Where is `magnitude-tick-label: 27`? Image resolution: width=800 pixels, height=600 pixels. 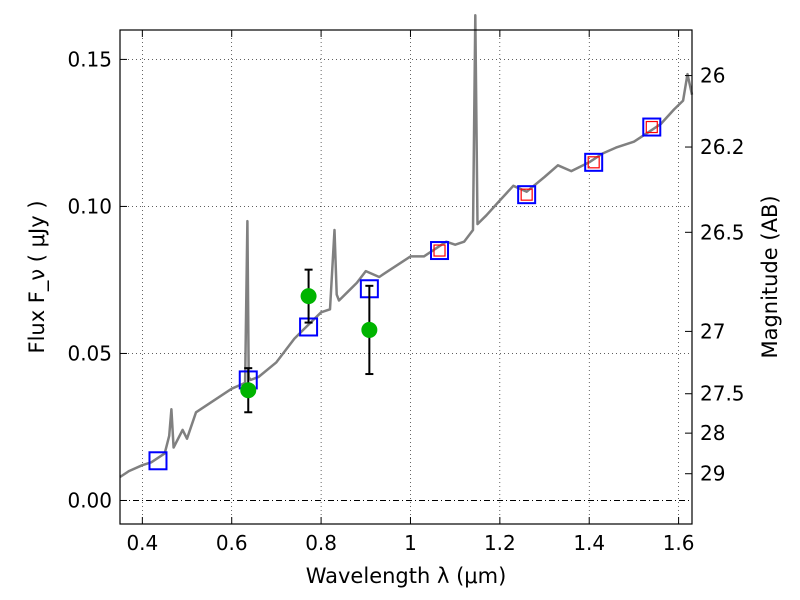
magnitude-tick-label: 27 is located at coordinates (712, 331).